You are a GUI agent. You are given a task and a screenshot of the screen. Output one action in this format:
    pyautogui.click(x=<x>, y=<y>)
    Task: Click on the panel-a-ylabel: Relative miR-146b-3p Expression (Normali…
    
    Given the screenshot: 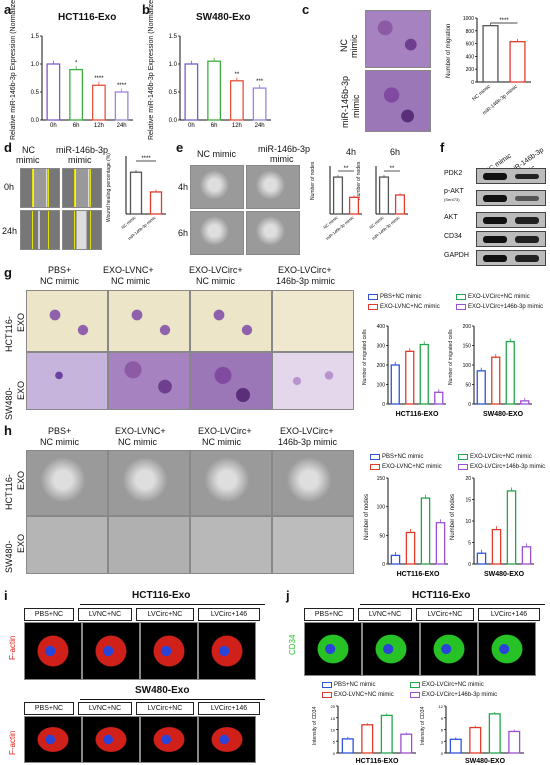 What is the action you would take?
    pyautogui.click(x=13, y=70)
    